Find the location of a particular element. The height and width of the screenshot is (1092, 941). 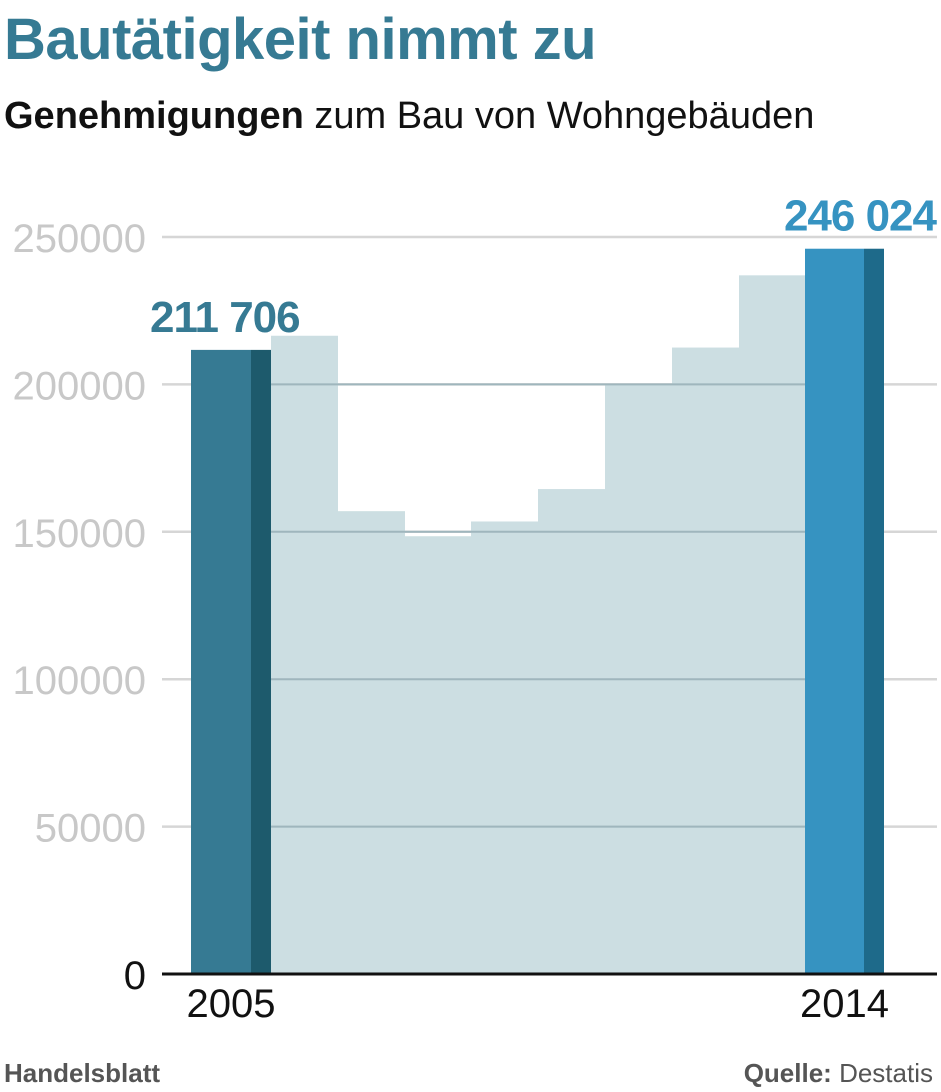

bar-2013 is located at coordinates (772, 625).